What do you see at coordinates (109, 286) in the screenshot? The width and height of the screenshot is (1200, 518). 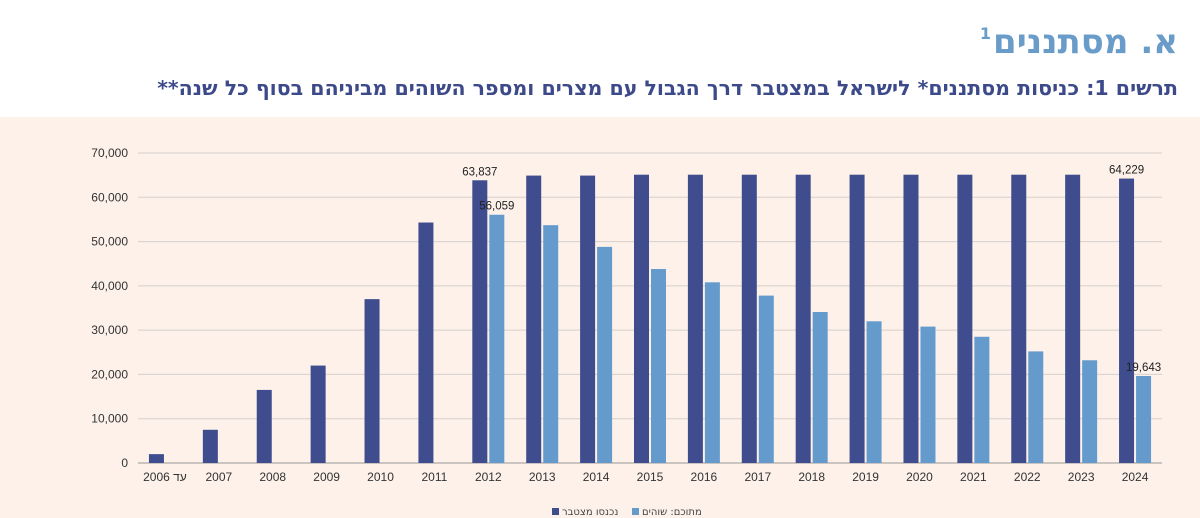 I see `y-tick-label: 40,000` at bounding box center [109, 286].